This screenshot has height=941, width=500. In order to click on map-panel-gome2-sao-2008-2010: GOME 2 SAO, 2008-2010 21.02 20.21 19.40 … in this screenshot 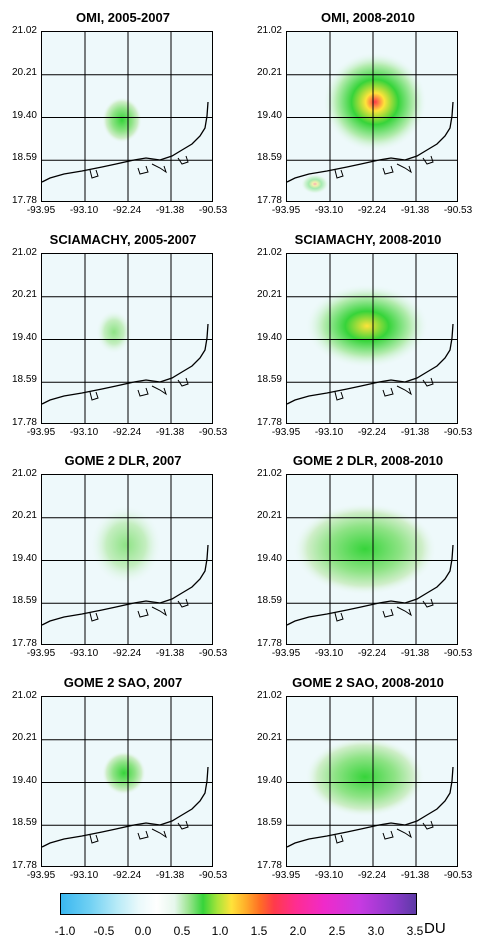, I will do `click(368, 790)`.